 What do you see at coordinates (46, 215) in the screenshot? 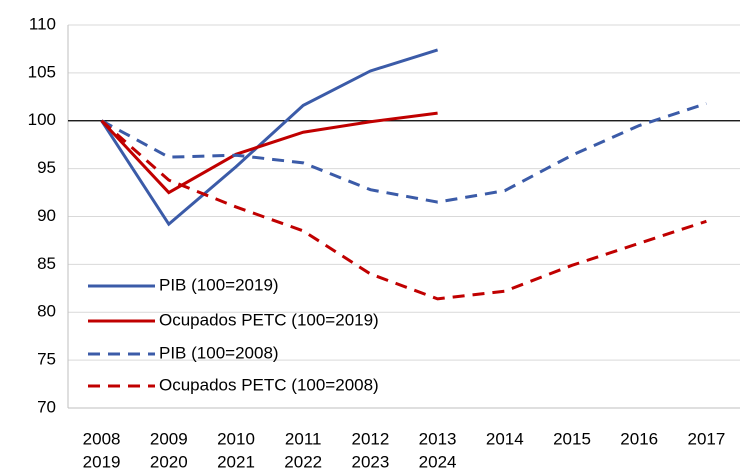
I see `y-tick-label: 90` at bounding box center [46, 215].